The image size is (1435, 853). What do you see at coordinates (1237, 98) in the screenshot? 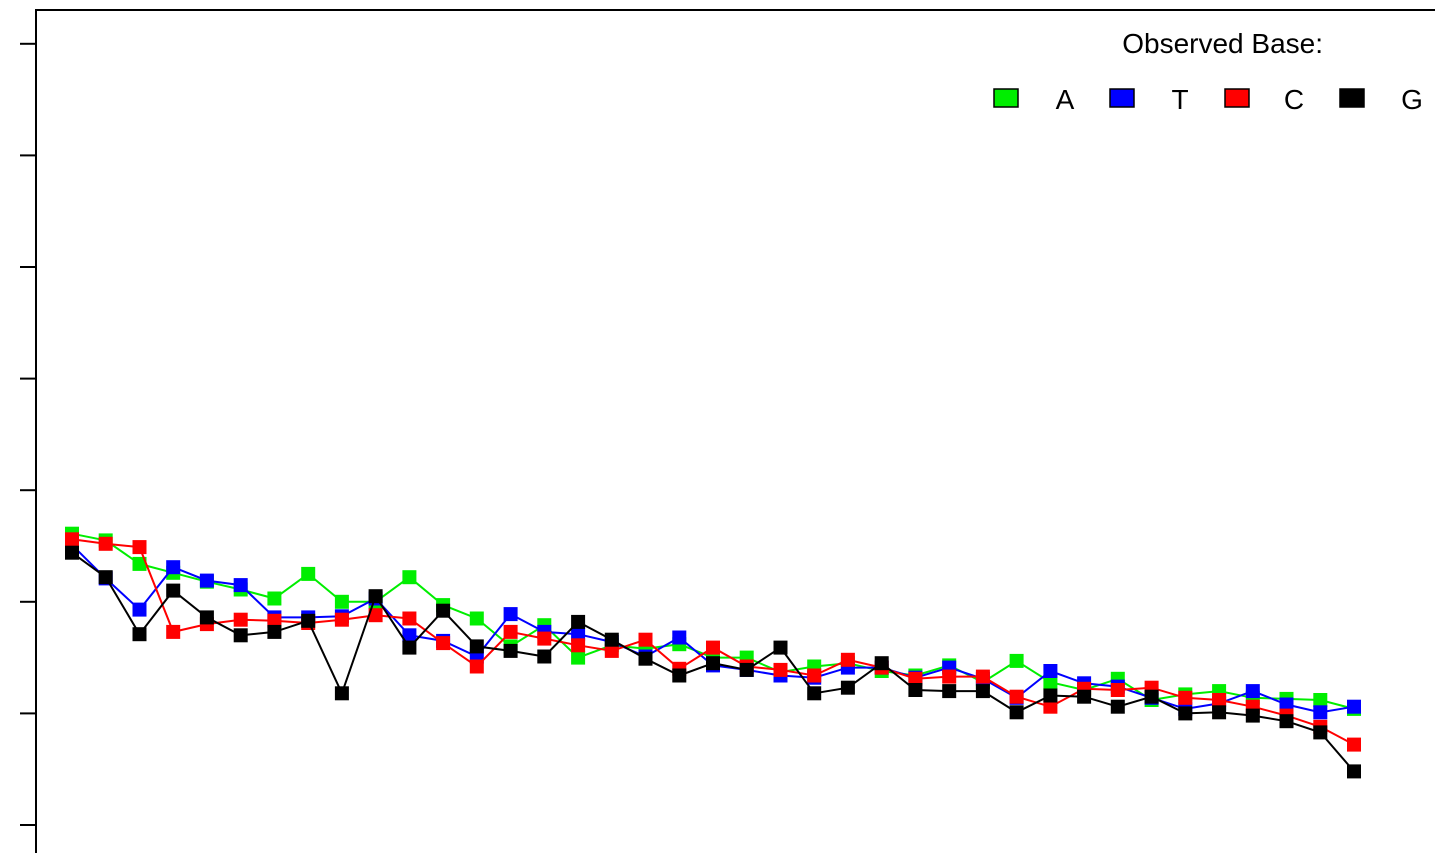
I see `legend-swatch-C` at bounding box center [1237, 98].